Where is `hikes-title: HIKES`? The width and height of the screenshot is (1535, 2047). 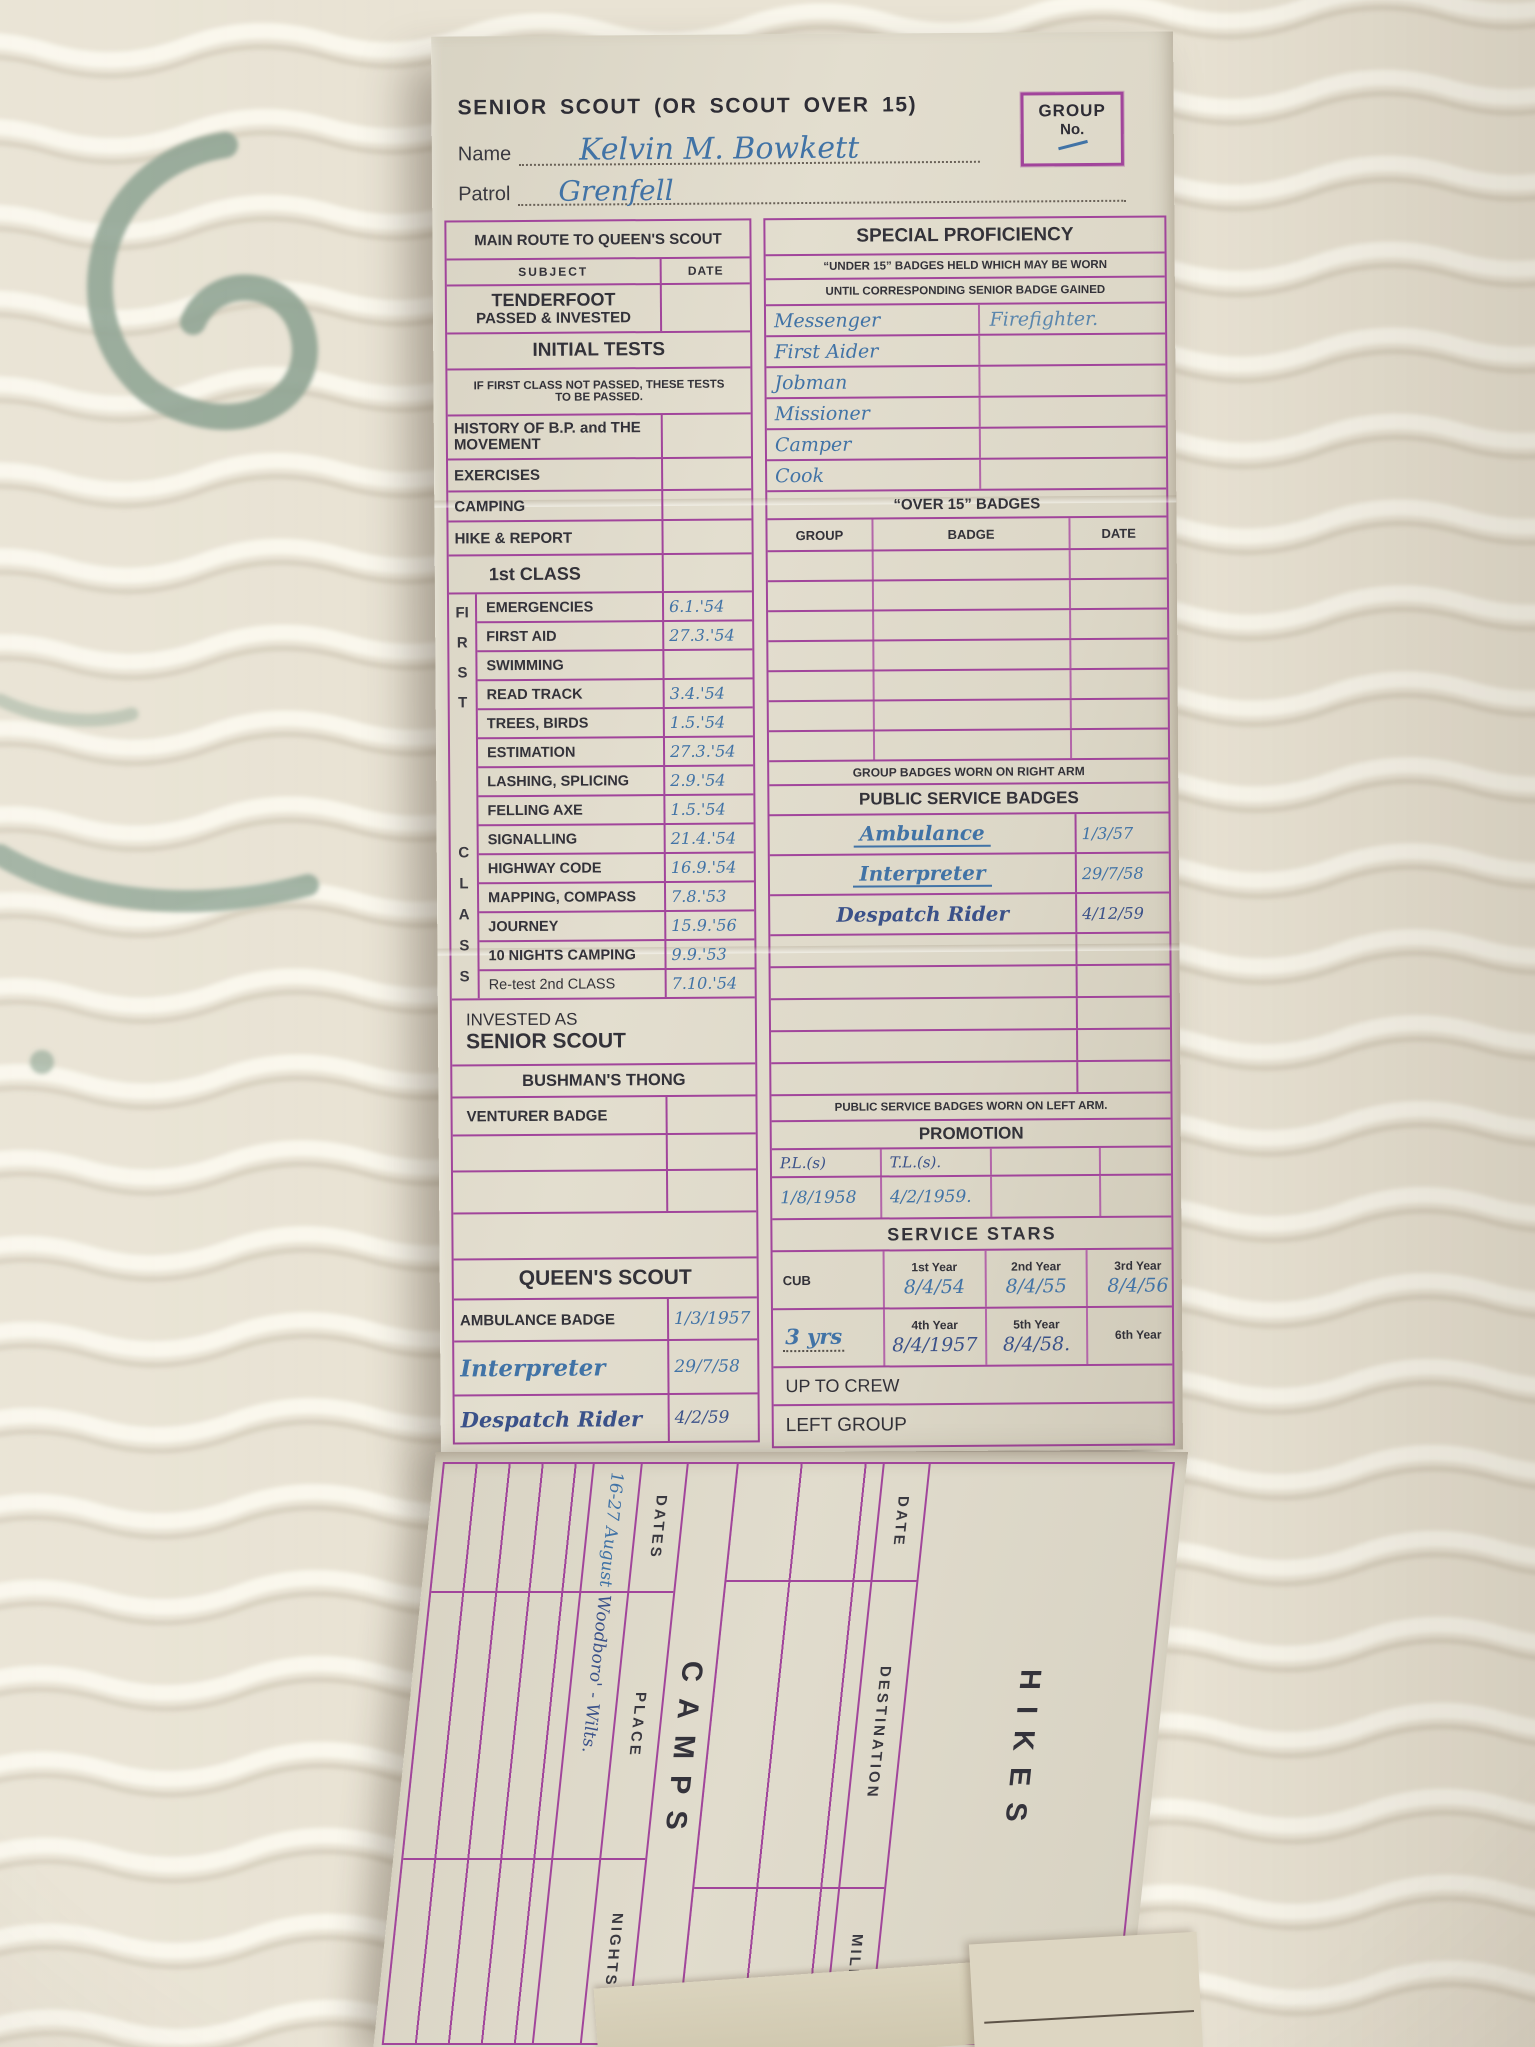 hikes-title: HIKES is located at coordinates (1021, 1753).